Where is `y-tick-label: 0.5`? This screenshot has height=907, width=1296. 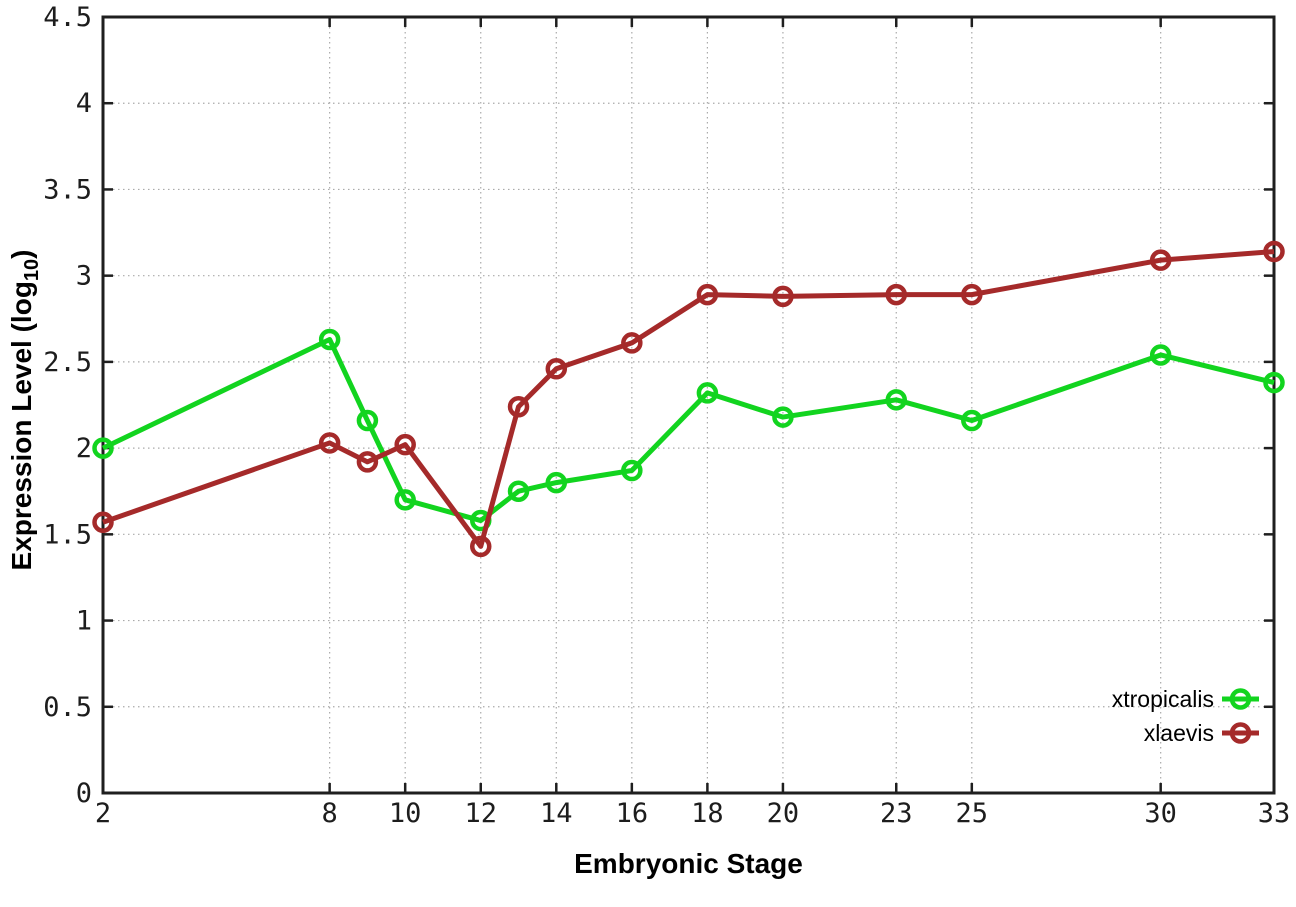
y-tick-label: 0.5 is located at coordinates (67, 707).